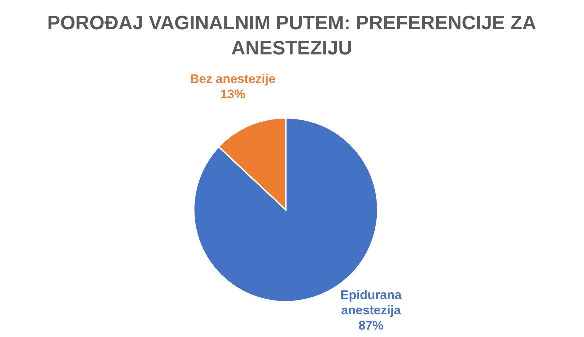 Image resolution: width=584 pixels, height=337 pixels. Describe the element at coordinates (292, 35) in the screenshot. I see `chart-title: POROĐAJ VAGINALNIM PUTEM: PREFERENCIJE ZA ANESTEZIJU` at that location.